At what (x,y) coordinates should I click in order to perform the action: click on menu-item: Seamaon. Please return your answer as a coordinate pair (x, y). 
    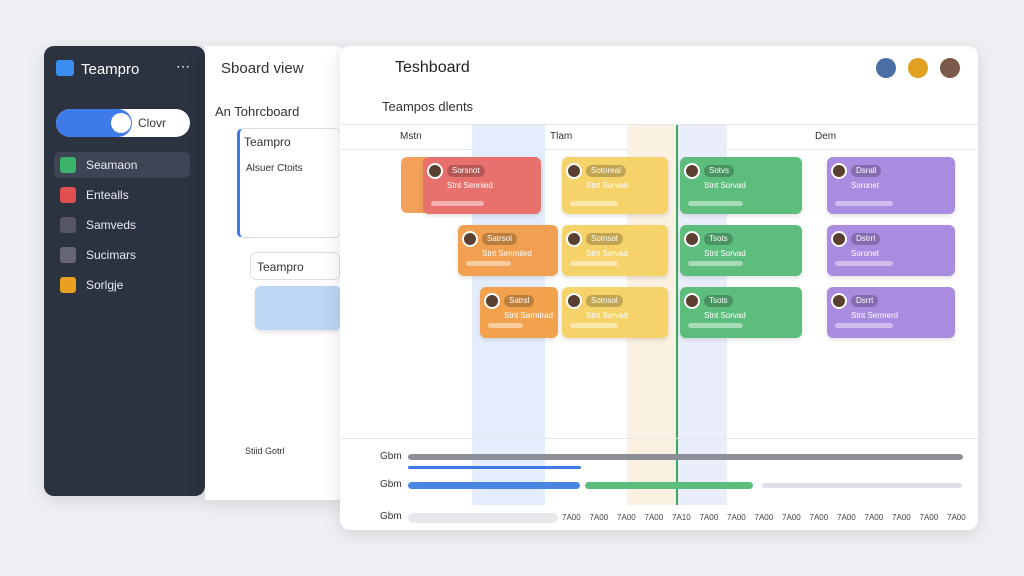
    Looking at the image, I should click on (122, 165).